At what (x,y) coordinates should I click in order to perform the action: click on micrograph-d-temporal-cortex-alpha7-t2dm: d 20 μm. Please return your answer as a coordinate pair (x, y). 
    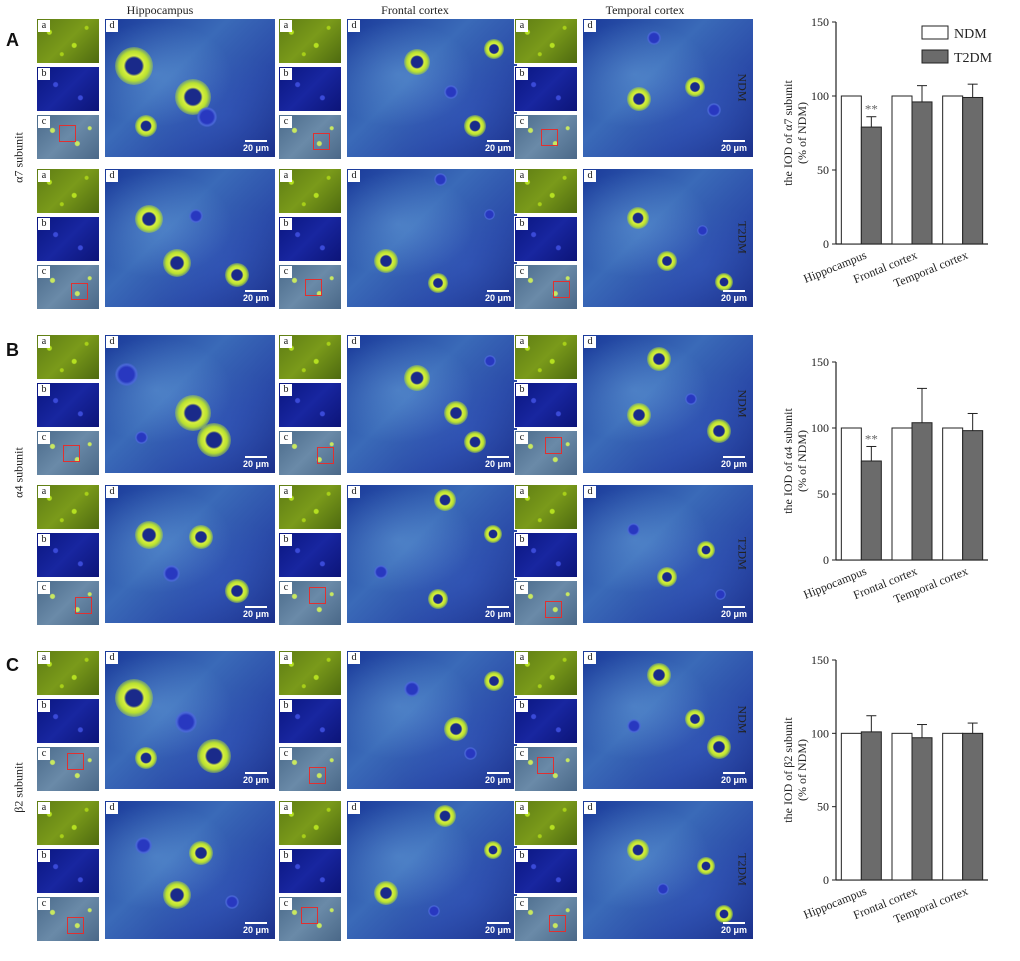
    Looking at the image, I should click on (668, 238).